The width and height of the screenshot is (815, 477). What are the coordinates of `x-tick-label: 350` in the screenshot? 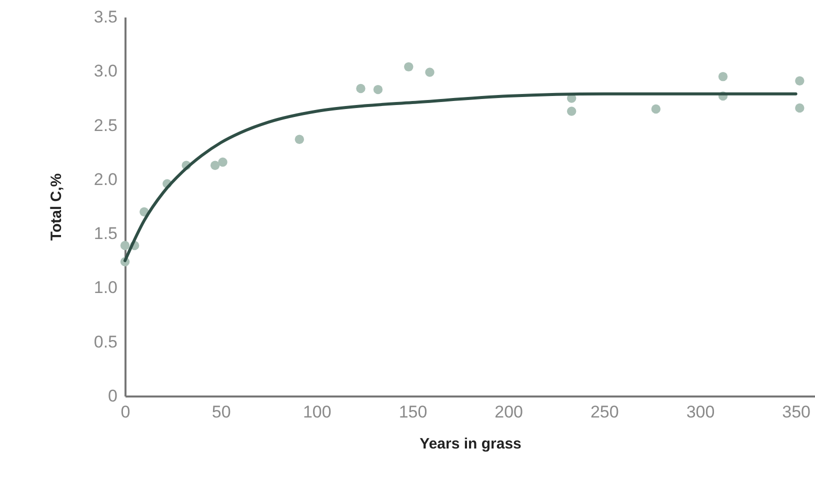 It's located at (796, 412).